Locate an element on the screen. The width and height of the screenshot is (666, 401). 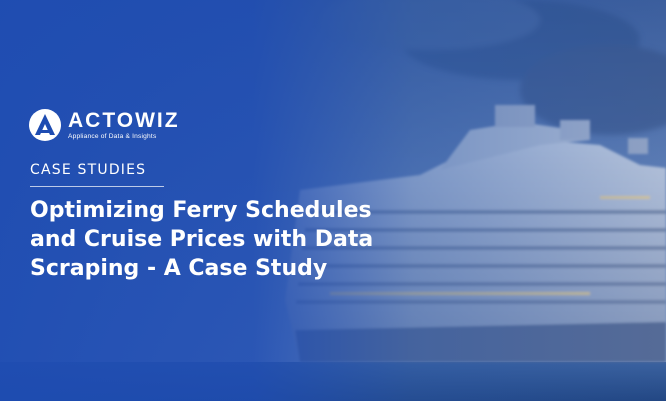
brand-logo: ACTOWIZ Appliance of Data & Insights is located at coordinates (104, 125).